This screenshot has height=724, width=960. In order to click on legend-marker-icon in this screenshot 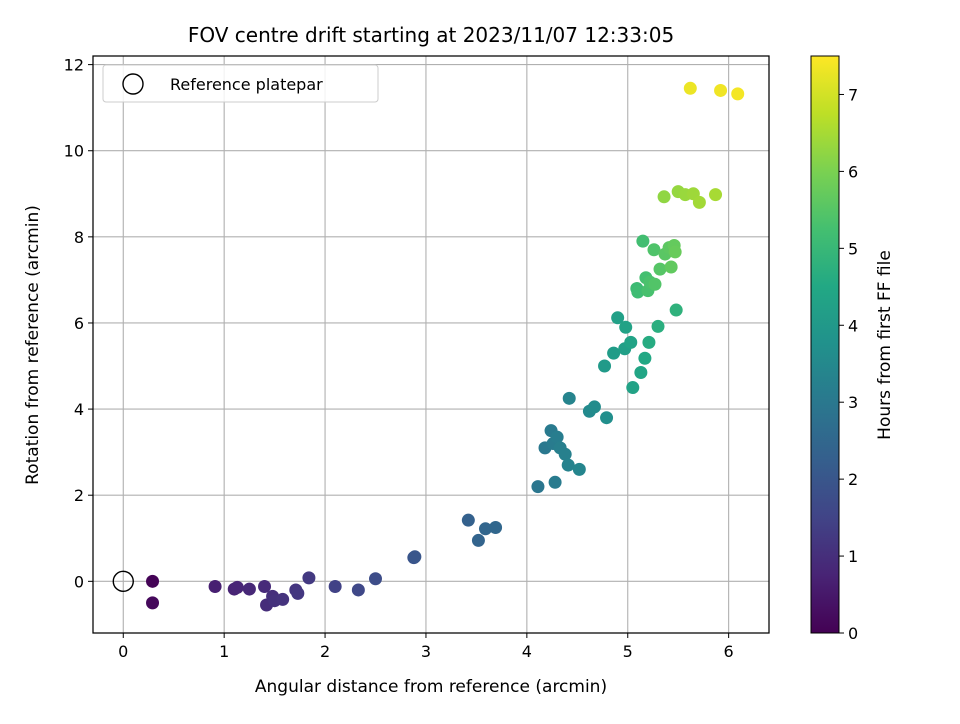, I will do `click(133, 84)`.